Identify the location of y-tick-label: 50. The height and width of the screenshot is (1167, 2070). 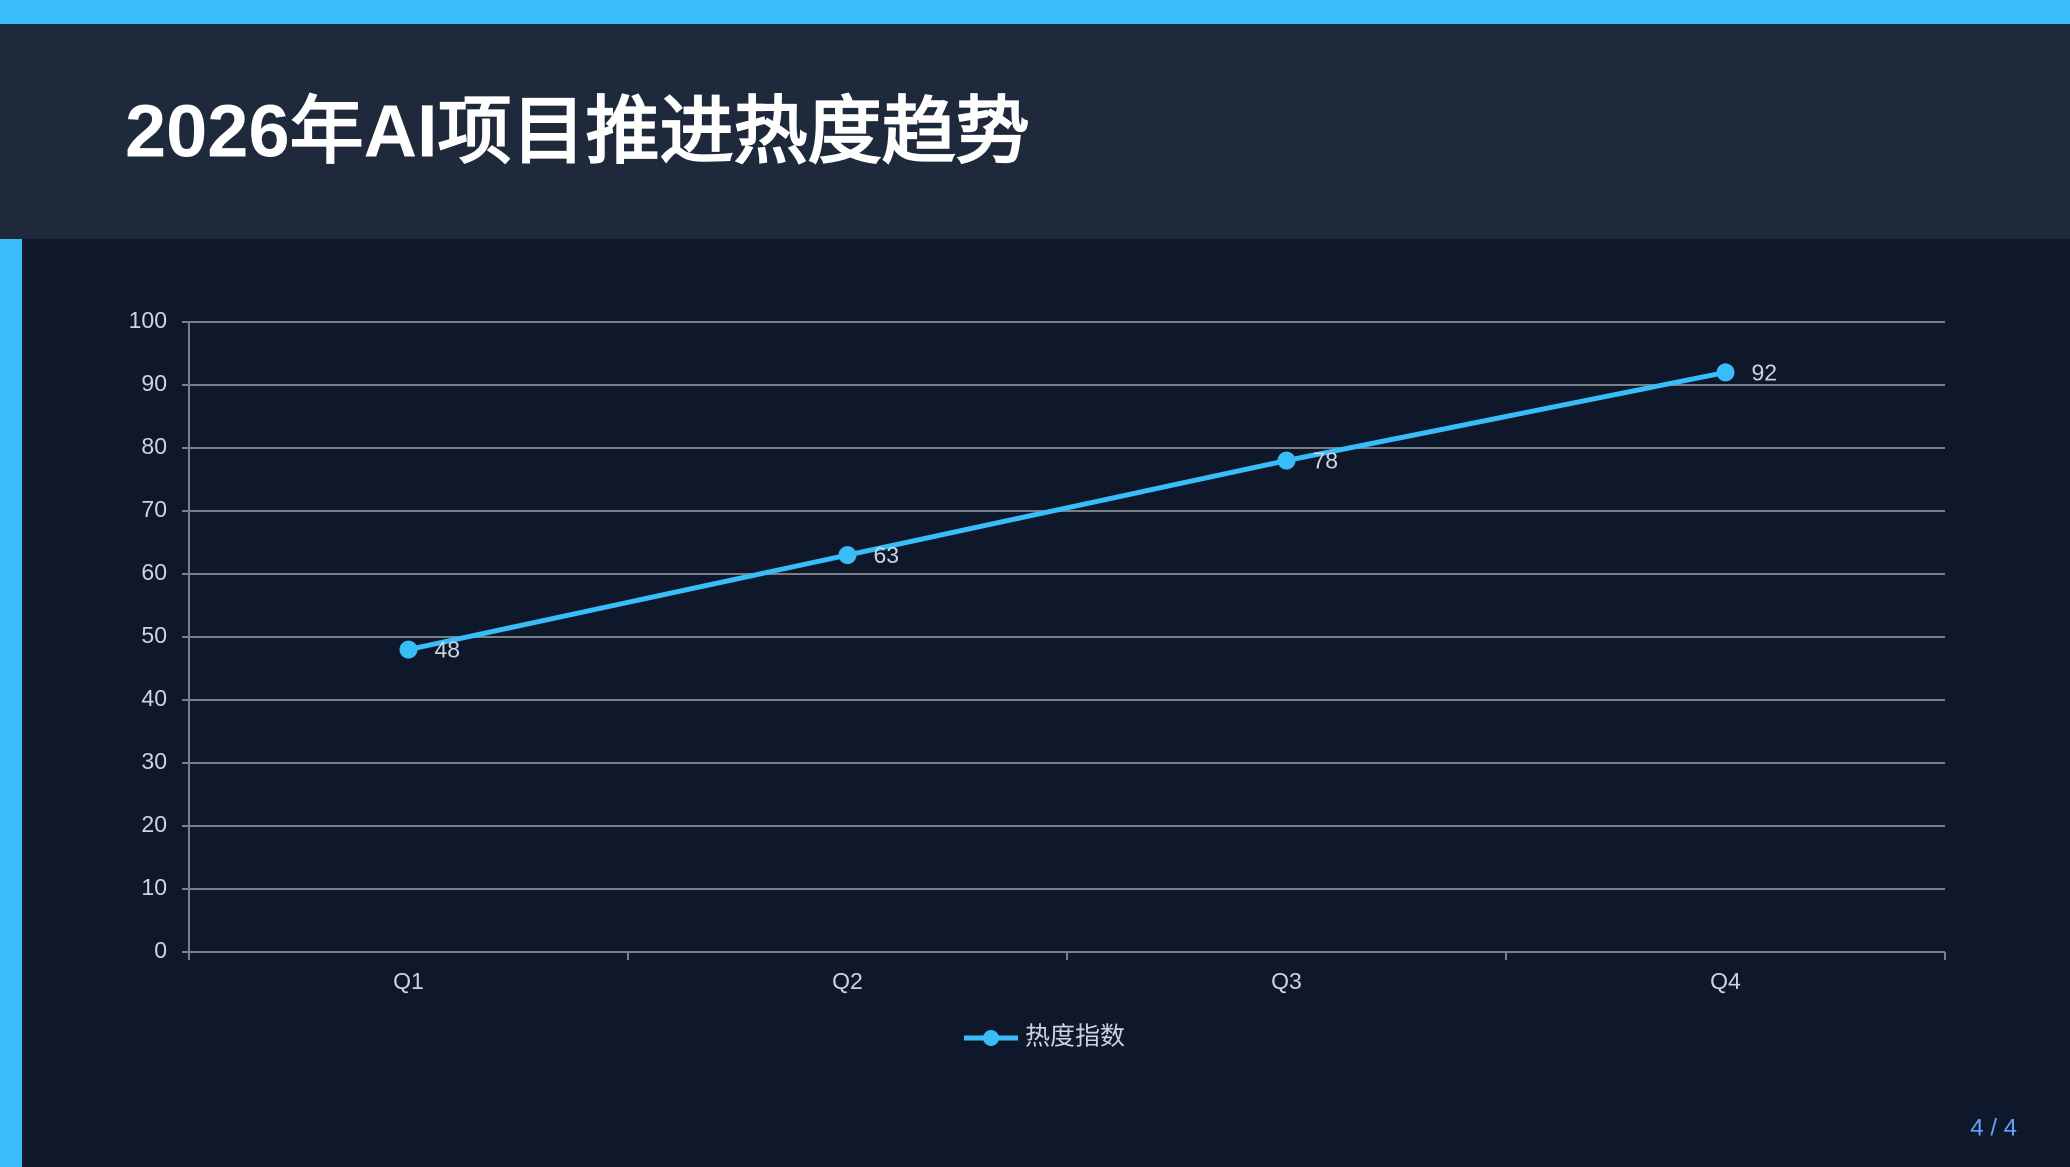
(154, 635).